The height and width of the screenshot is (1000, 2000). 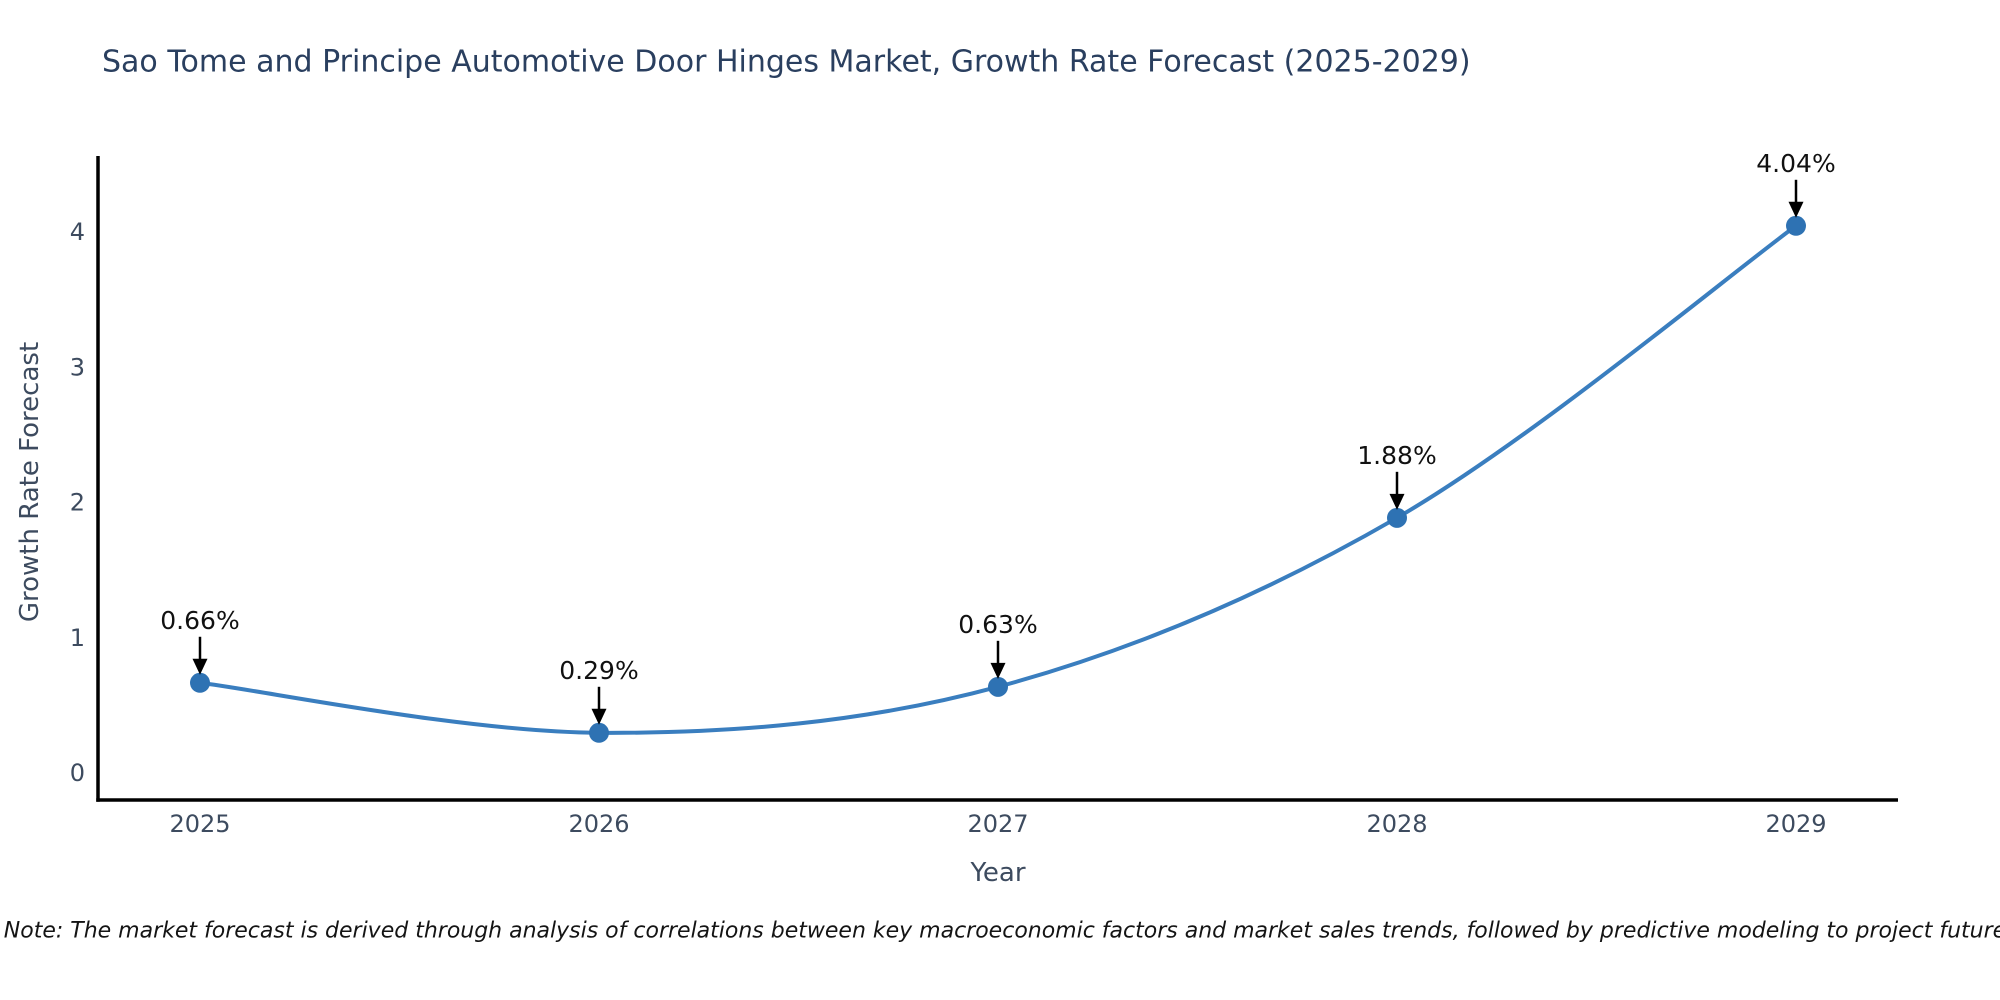 I want to click on data-point-label: 0.66%, so click(x=199, y=620).